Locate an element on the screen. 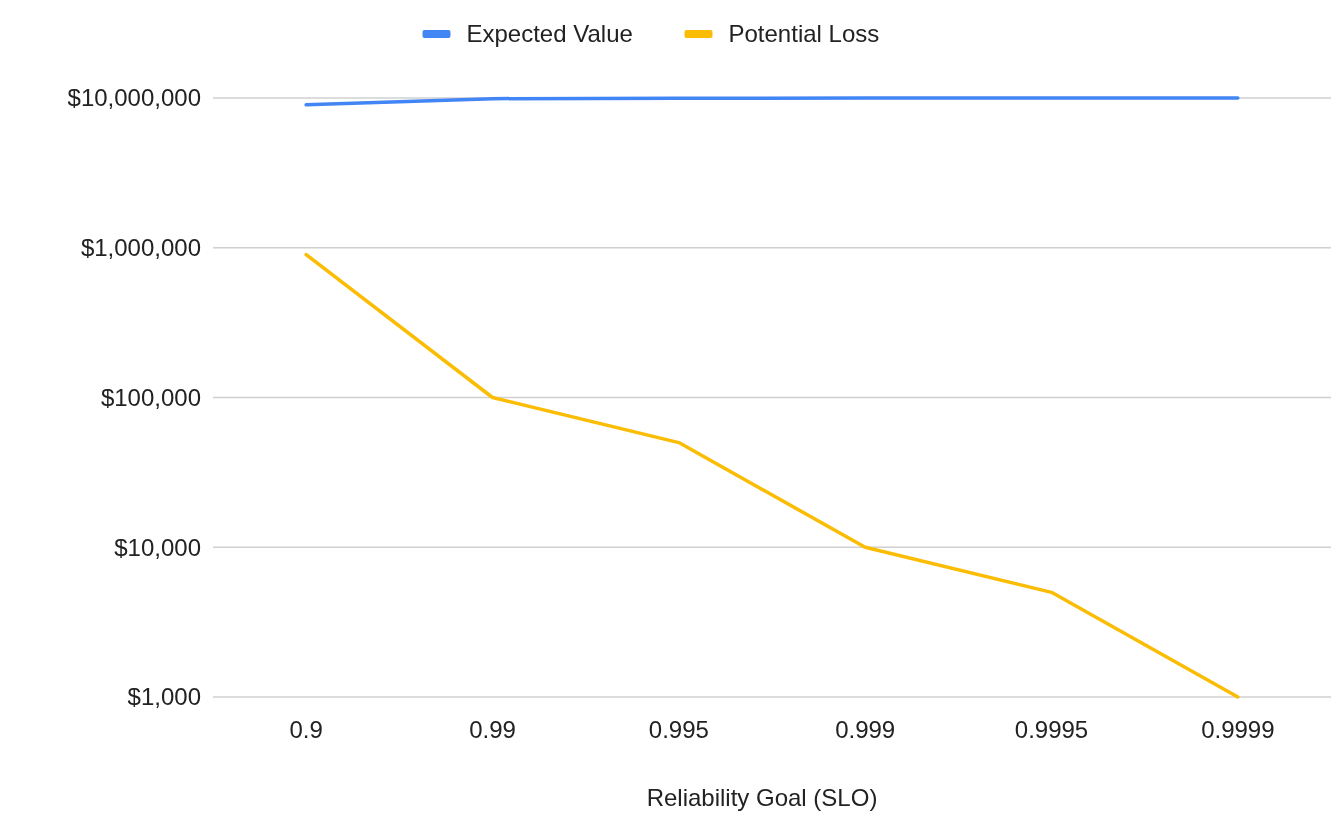  y-tick-label: $100,000 is located at coordinates (150, 397).